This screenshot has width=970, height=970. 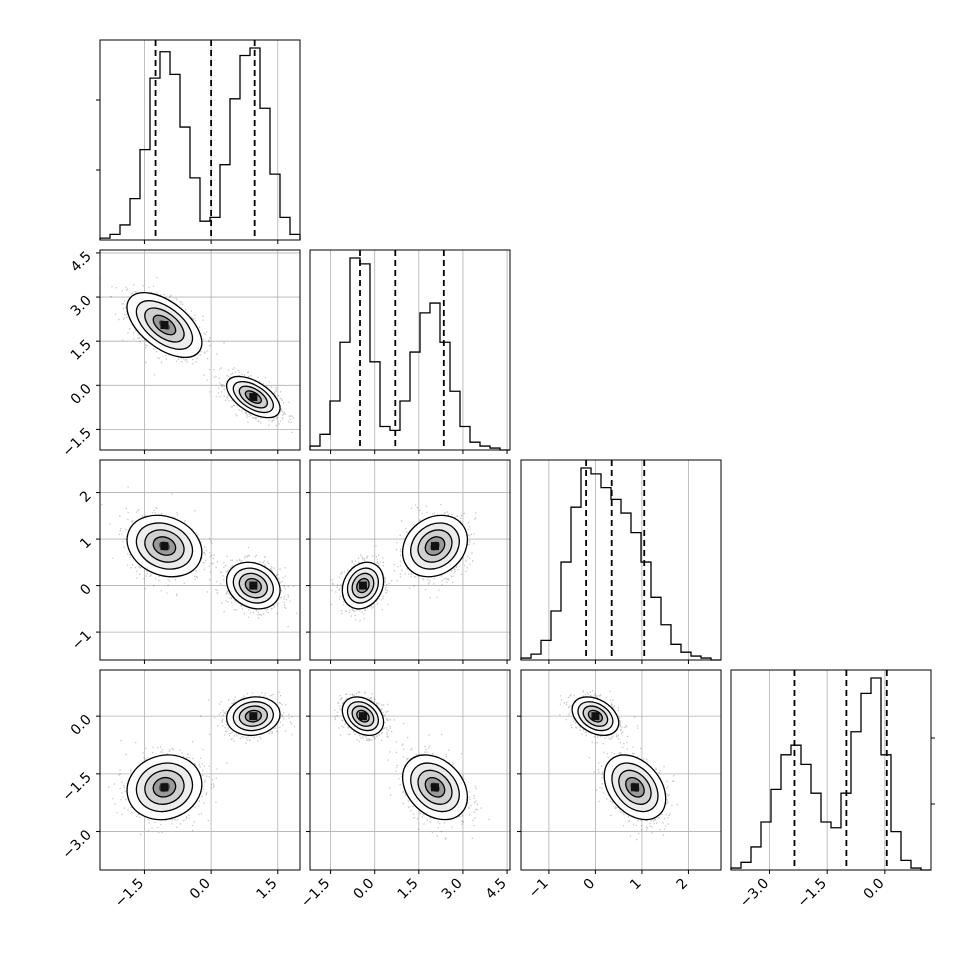 I want to click on y-tick-label: 4.5, so click(x=81, y=261).